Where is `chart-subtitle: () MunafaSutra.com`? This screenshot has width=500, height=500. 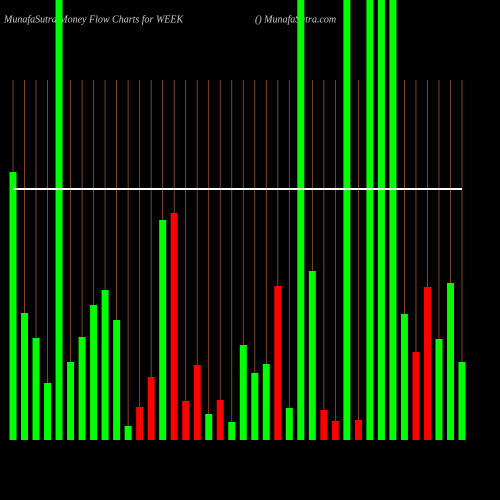 chart-subtitle: () MunafaSutra.com is located at coordinates (295, 19).